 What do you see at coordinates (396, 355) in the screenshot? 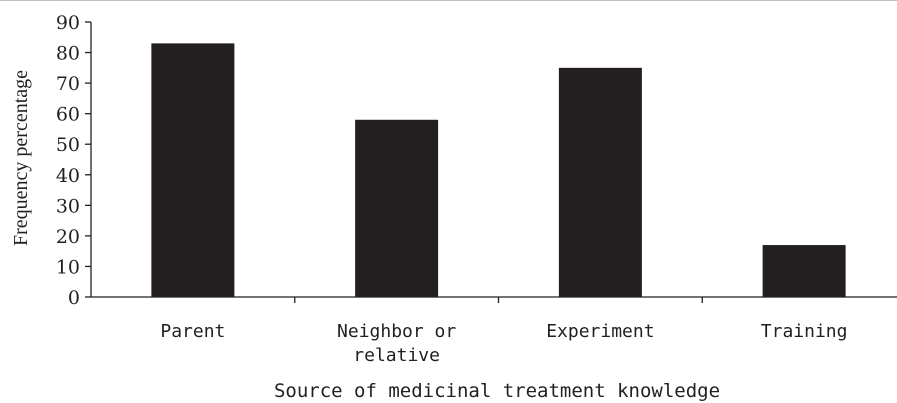
I see `x-category-label: relative` at bounding box center [396, 355].